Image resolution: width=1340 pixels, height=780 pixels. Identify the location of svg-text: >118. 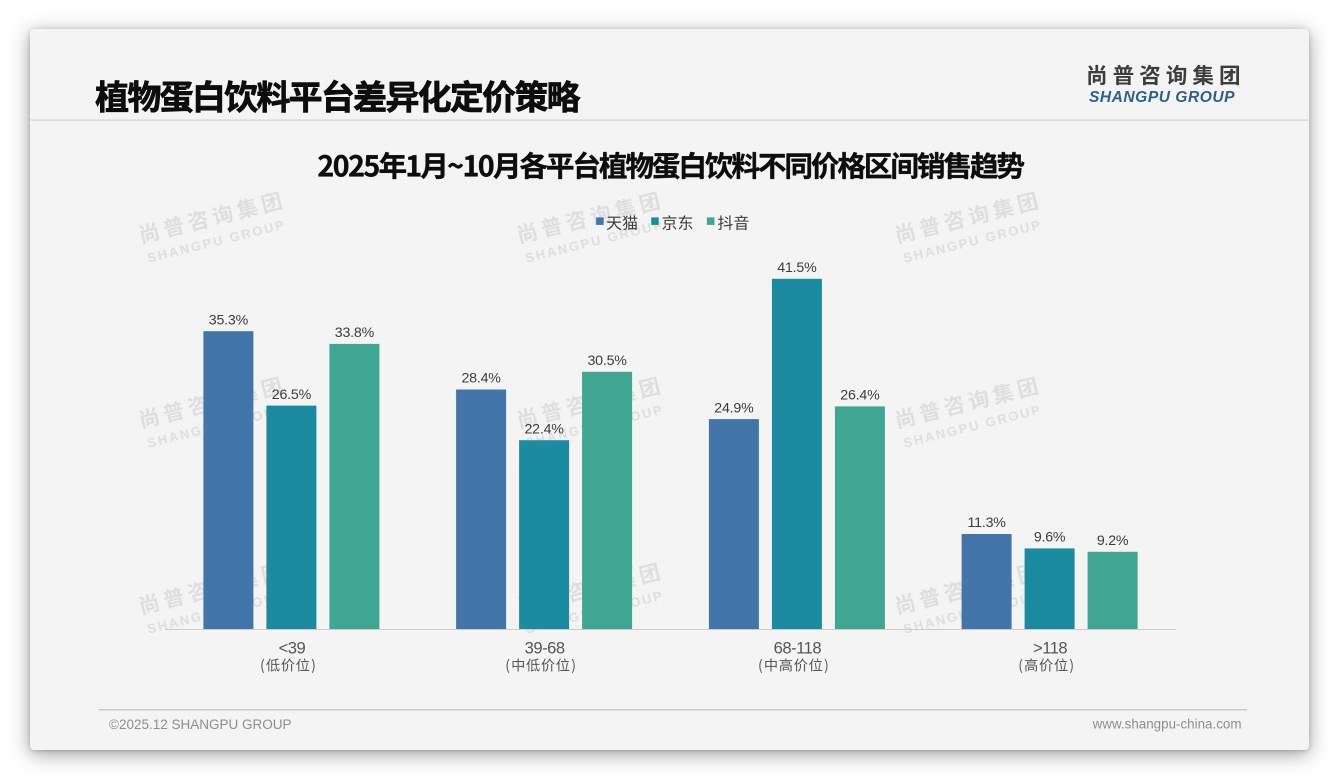
(1050, 648).